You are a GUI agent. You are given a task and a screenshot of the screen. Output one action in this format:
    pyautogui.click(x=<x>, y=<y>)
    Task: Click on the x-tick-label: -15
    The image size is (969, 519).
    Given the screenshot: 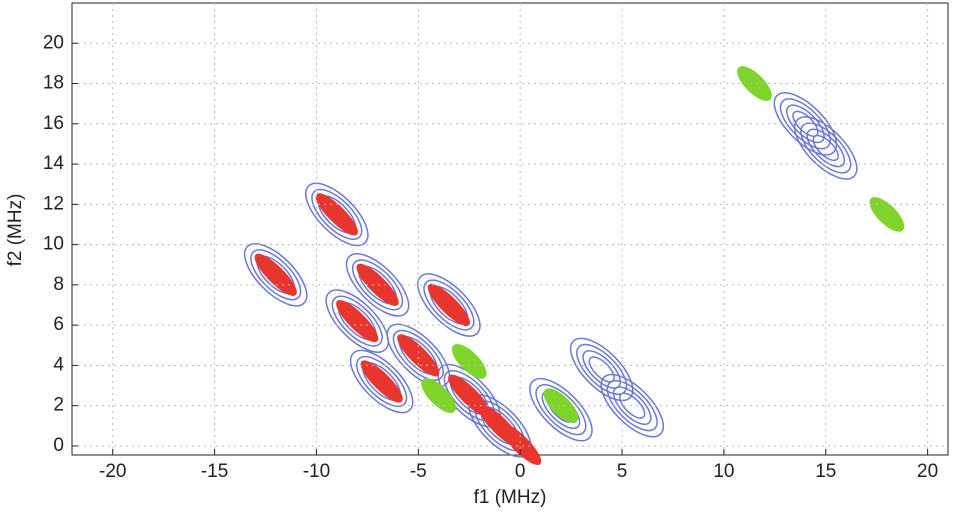 What is the action you would take?
    pyautogui.click(x=214, y=471)
    